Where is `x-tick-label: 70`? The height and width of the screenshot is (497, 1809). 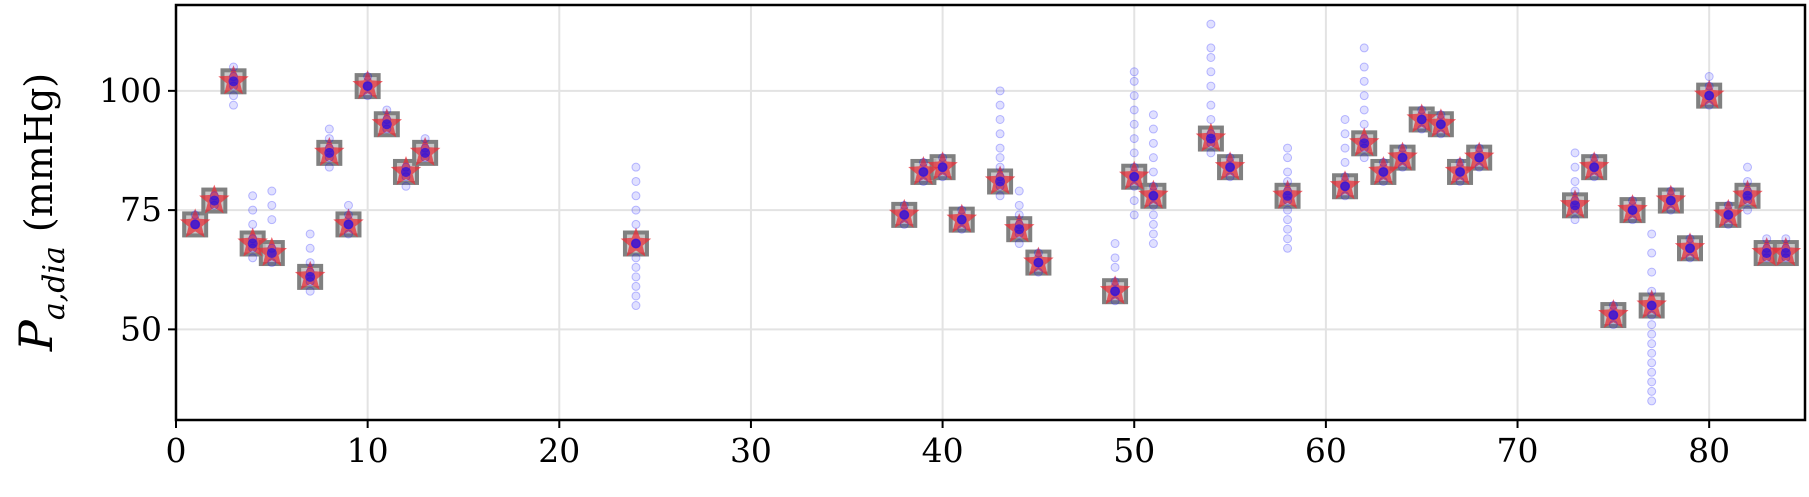
x-tick-label: 70 is located at coordinates (1518, 450).